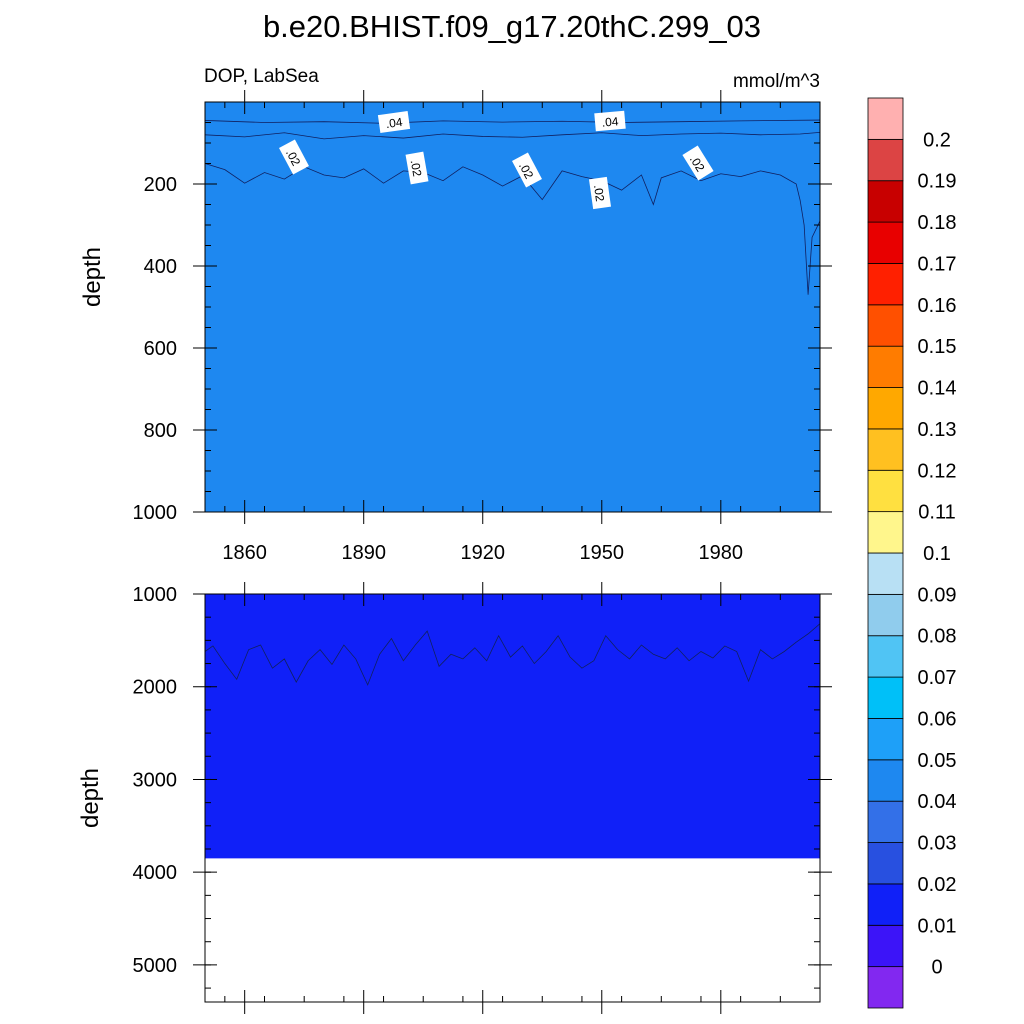  Describe the element at coordinates (937, 678) in the screenshot. I see `colorbar-label: 0.07` at that location.